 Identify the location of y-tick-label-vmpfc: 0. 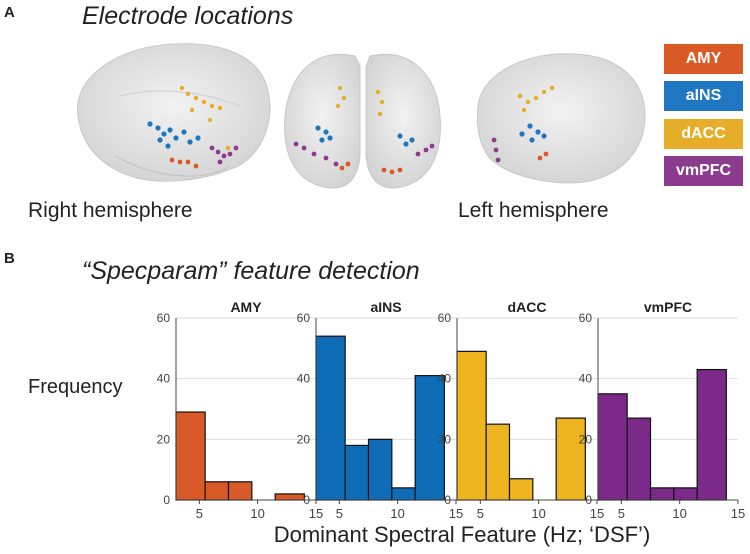
(588, 500).